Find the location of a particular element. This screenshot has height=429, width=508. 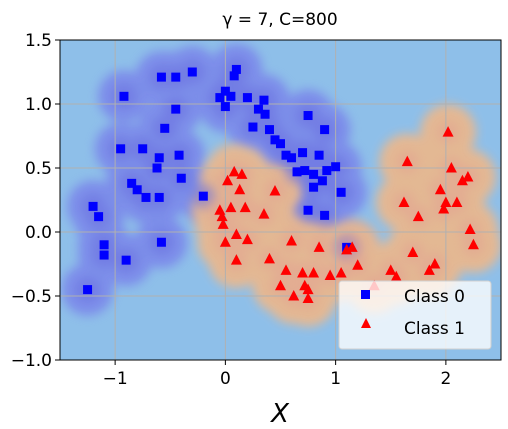

y-tick-label: −1.0 is located at coordinates (31, 361).